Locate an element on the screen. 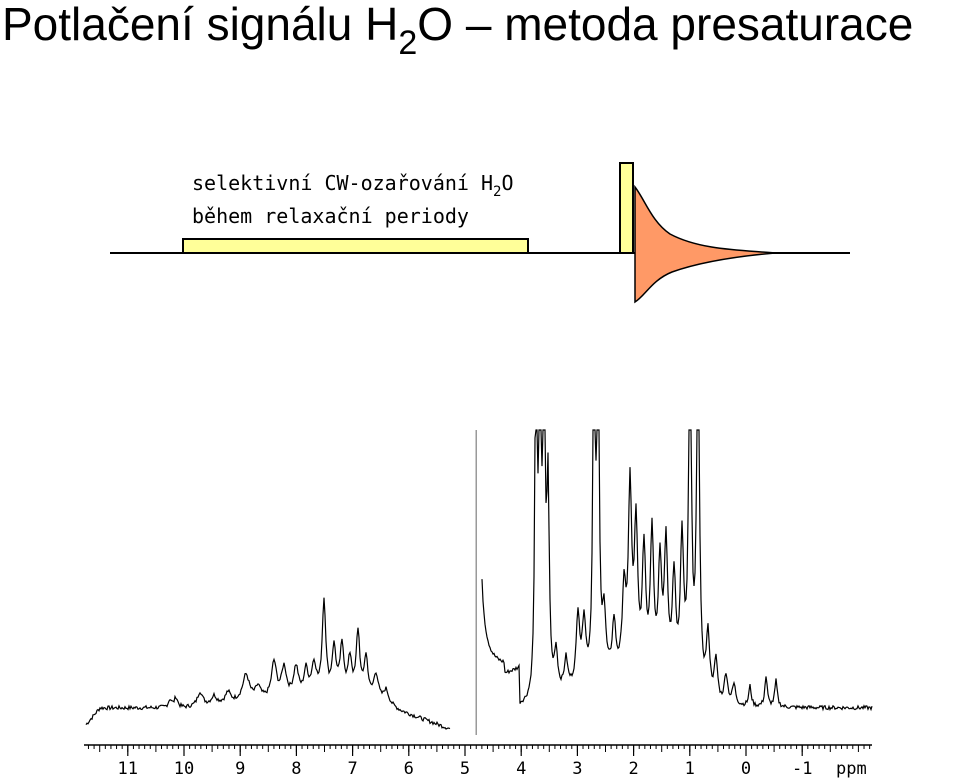  axis-unit-label: ppm is located at coordinates (851, 768).